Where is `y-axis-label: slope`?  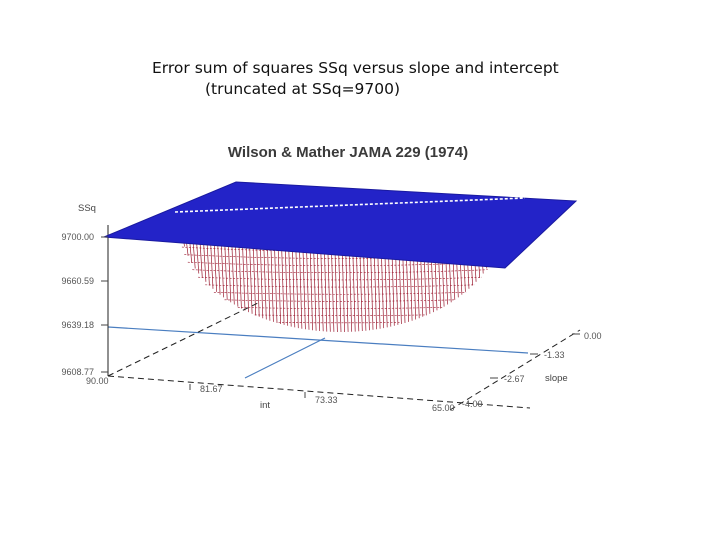
y-axis-label: slope is located at coordinates (556, 378).